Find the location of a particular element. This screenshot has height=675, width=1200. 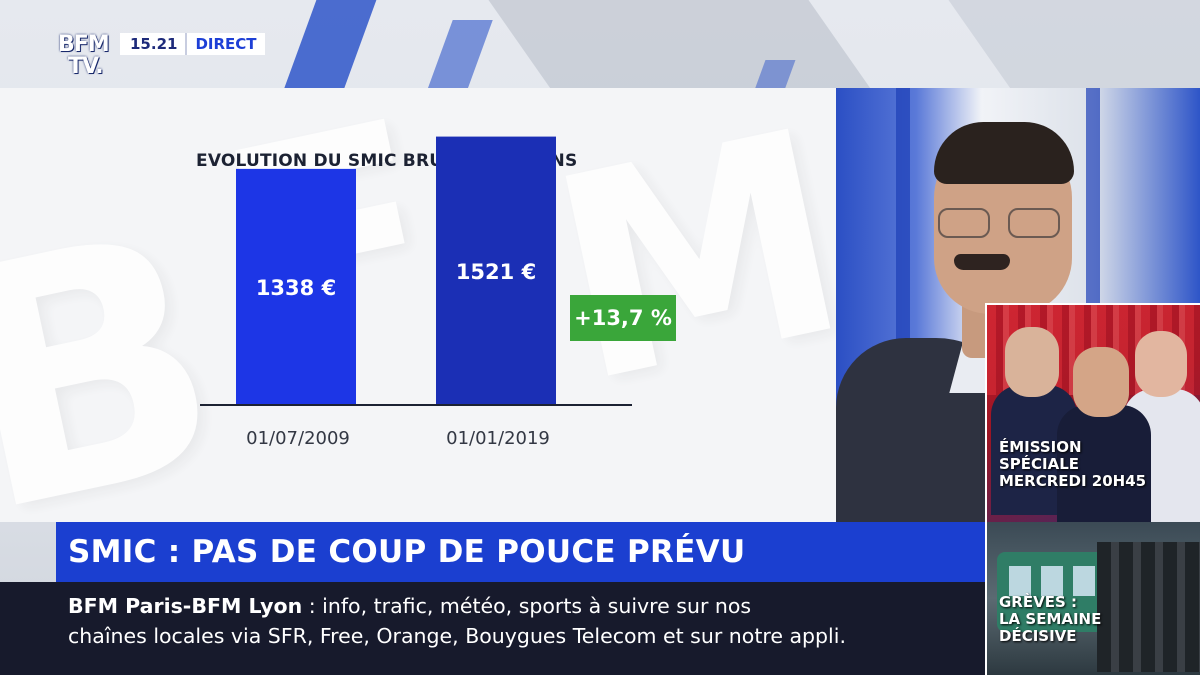

background-shape is located at coordinates (1074, 45).